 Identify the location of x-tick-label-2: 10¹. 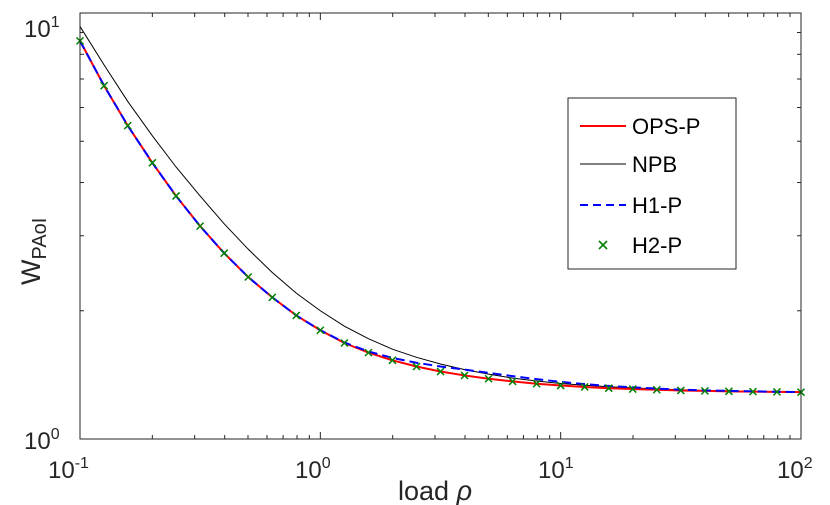
(556, 469).